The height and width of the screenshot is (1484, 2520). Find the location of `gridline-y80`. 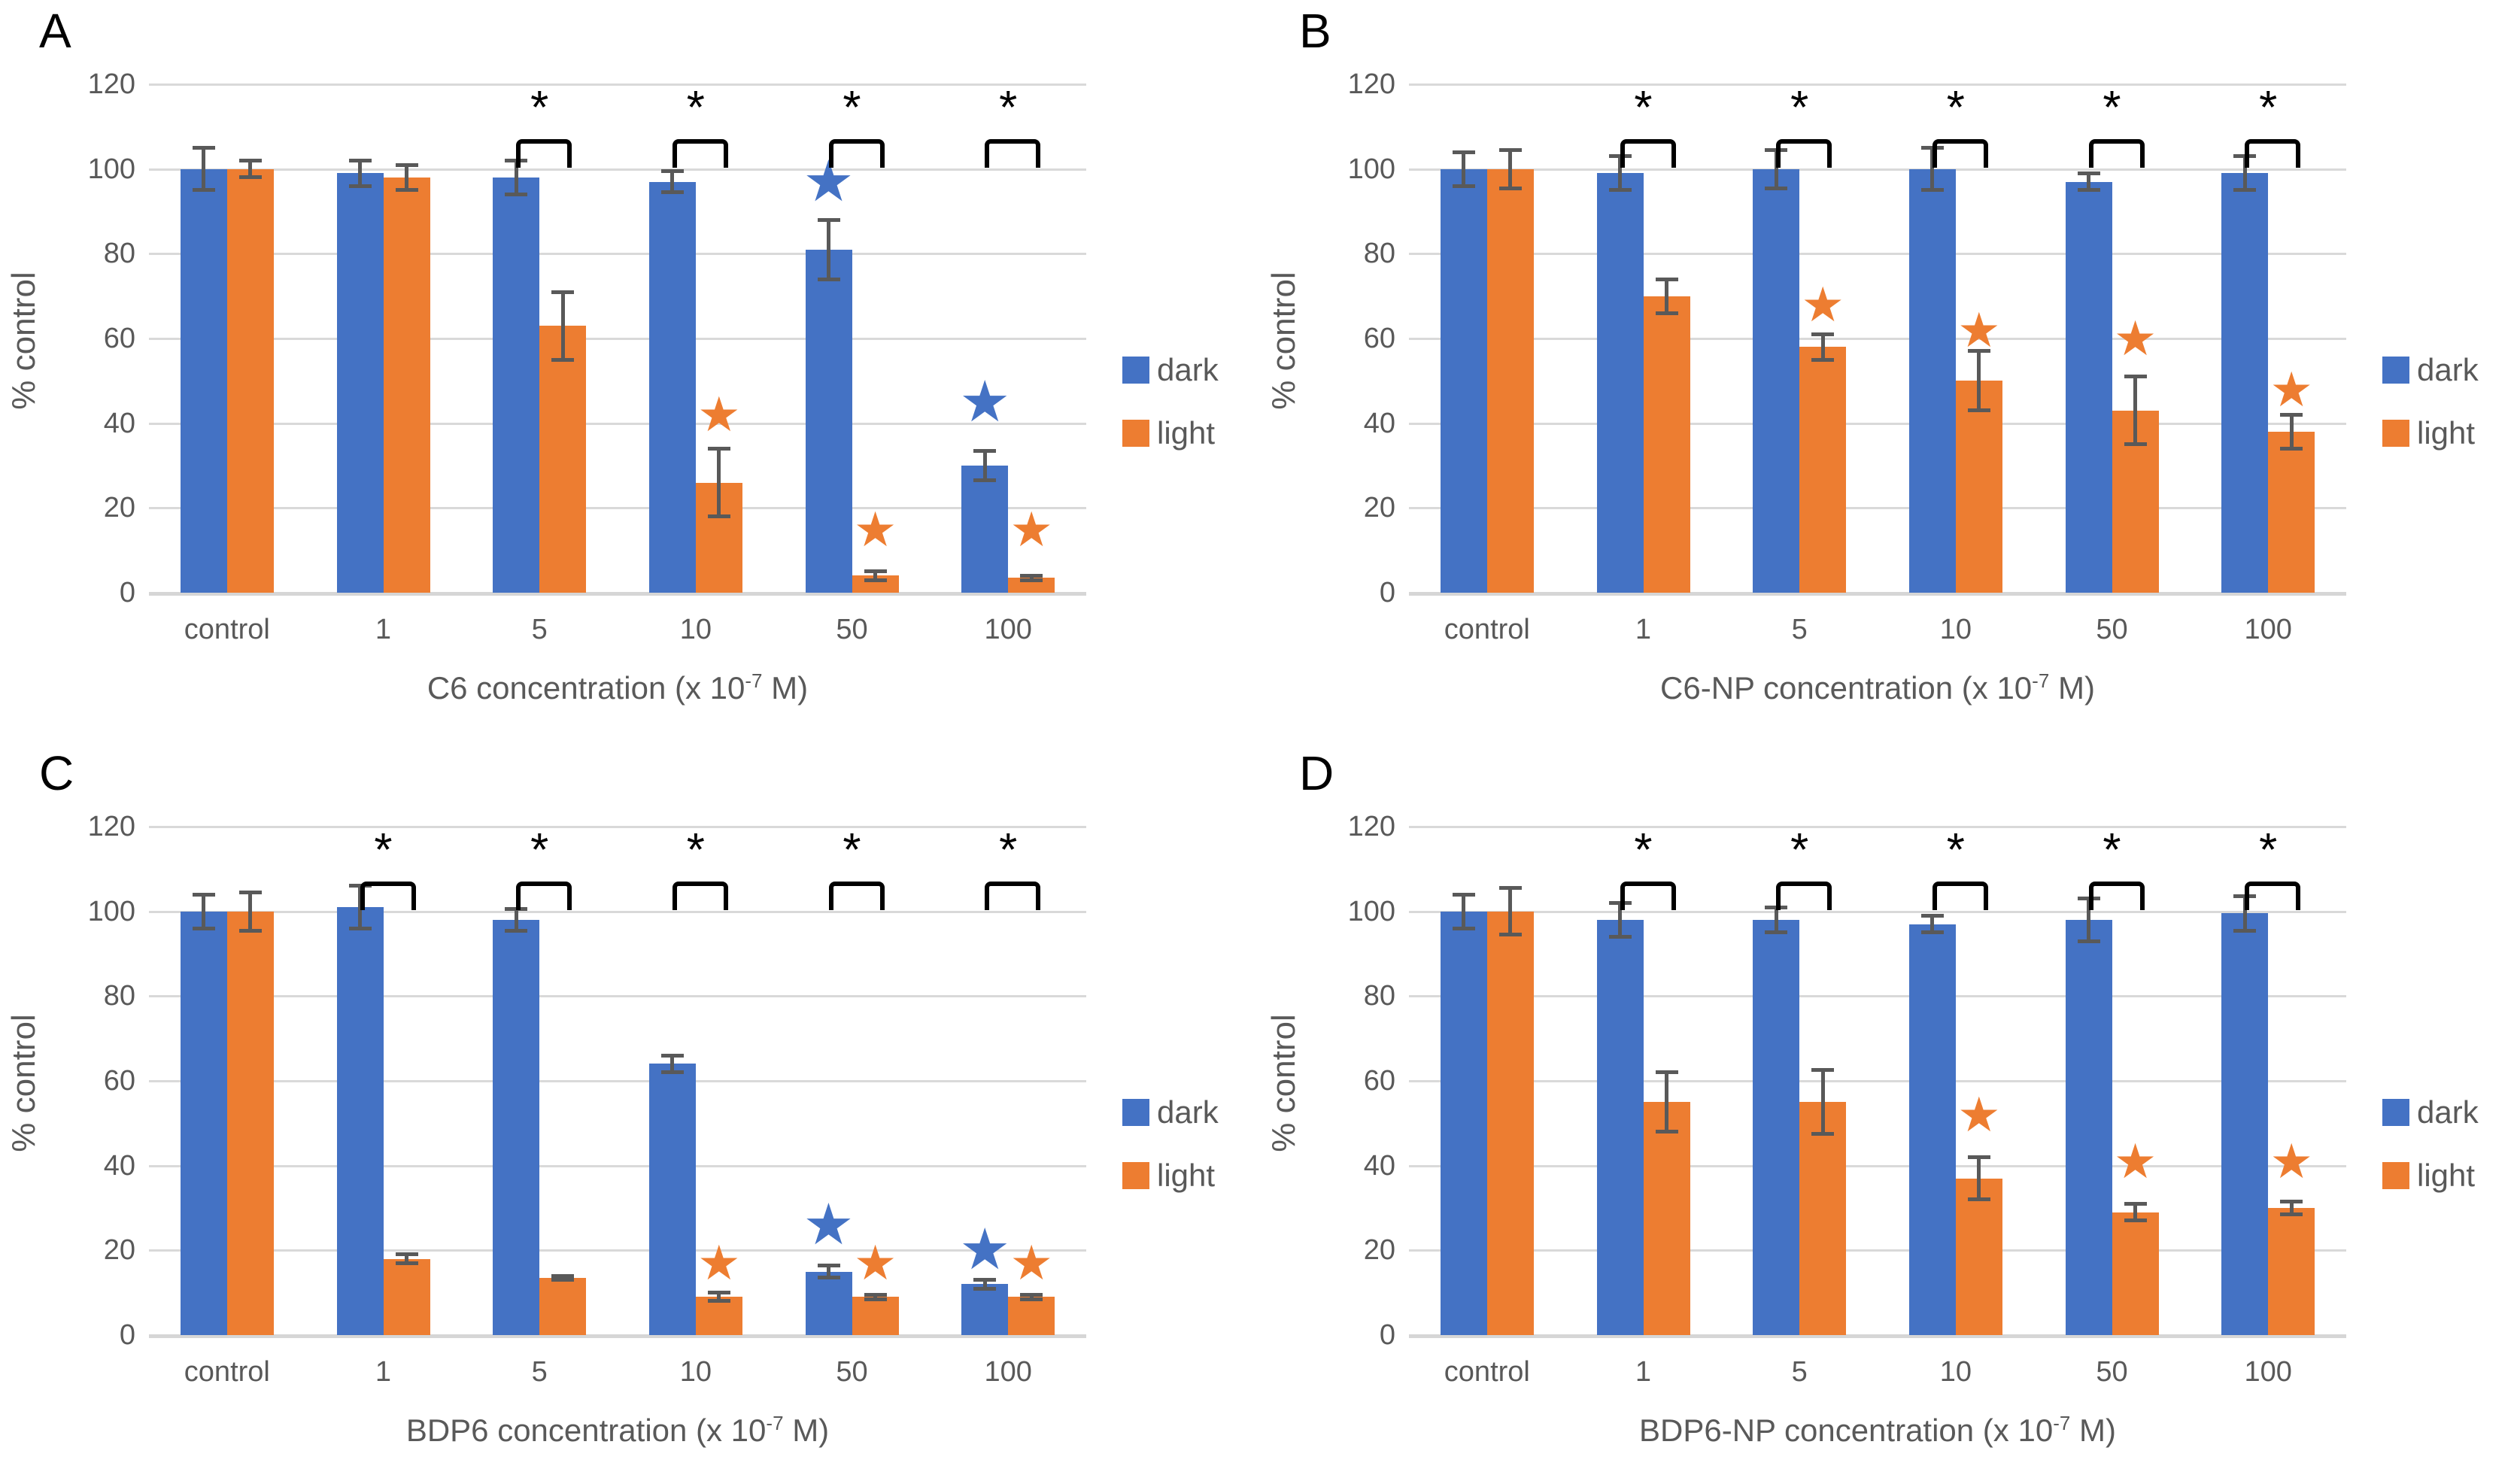

gridline-y80 is located at coordinates (1877, 254).